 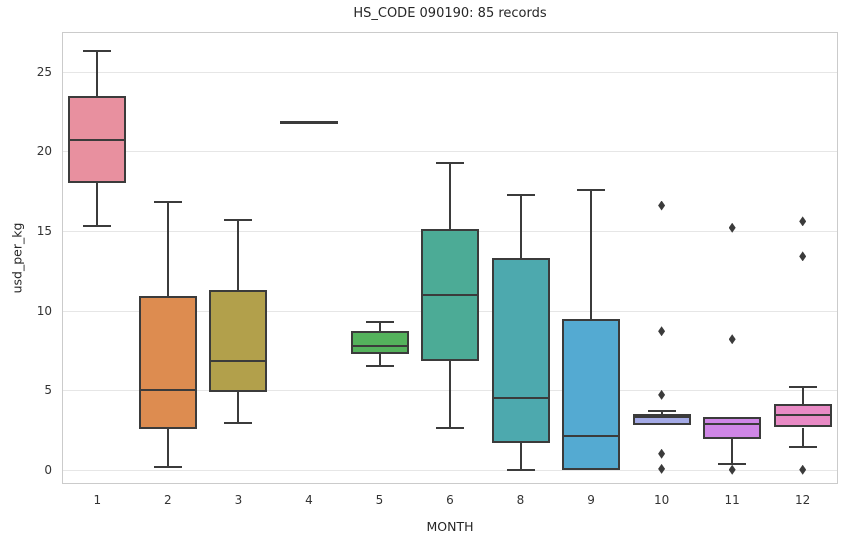 I want to click on x-tick-label: 12, so click(x=803, y=500).